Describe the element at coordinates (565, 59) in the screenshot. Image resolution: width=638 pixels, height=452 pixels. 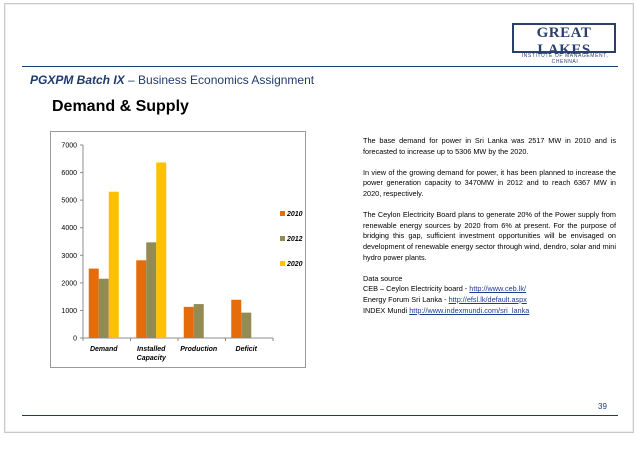
I see `logo-subtitle: INSTITUTE OF MANAGEMENT, CHENNAI` at that location.